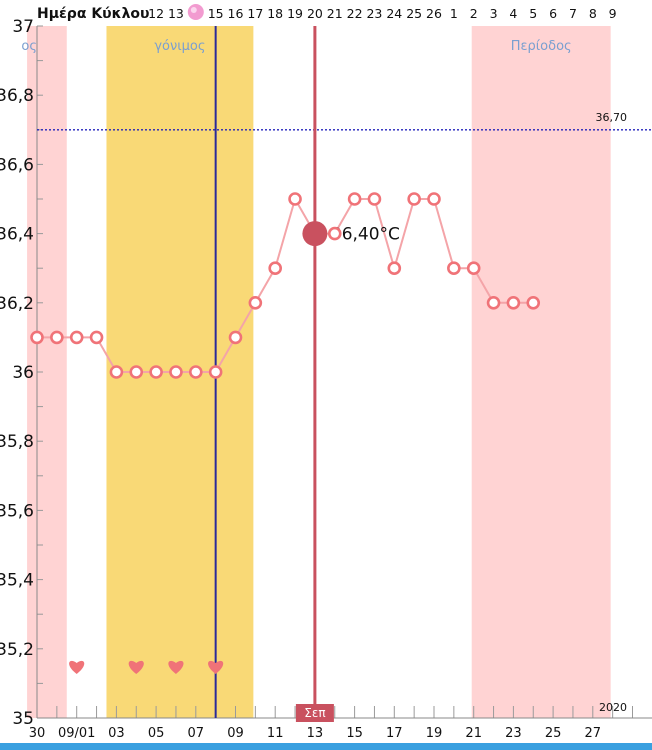 The image size is (652, 750). I want to click on cycle-day-label: 19, so click(295, 13).